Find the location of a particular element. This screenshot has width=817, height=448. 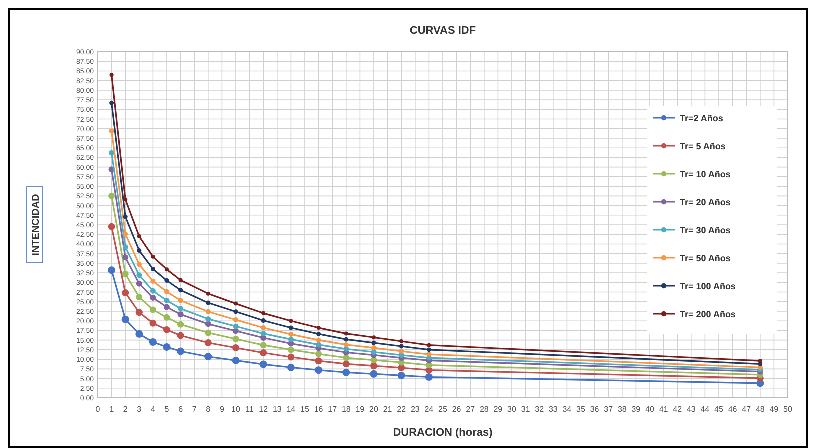

x-tick-label: 30 is located at coordinates (512, 409).